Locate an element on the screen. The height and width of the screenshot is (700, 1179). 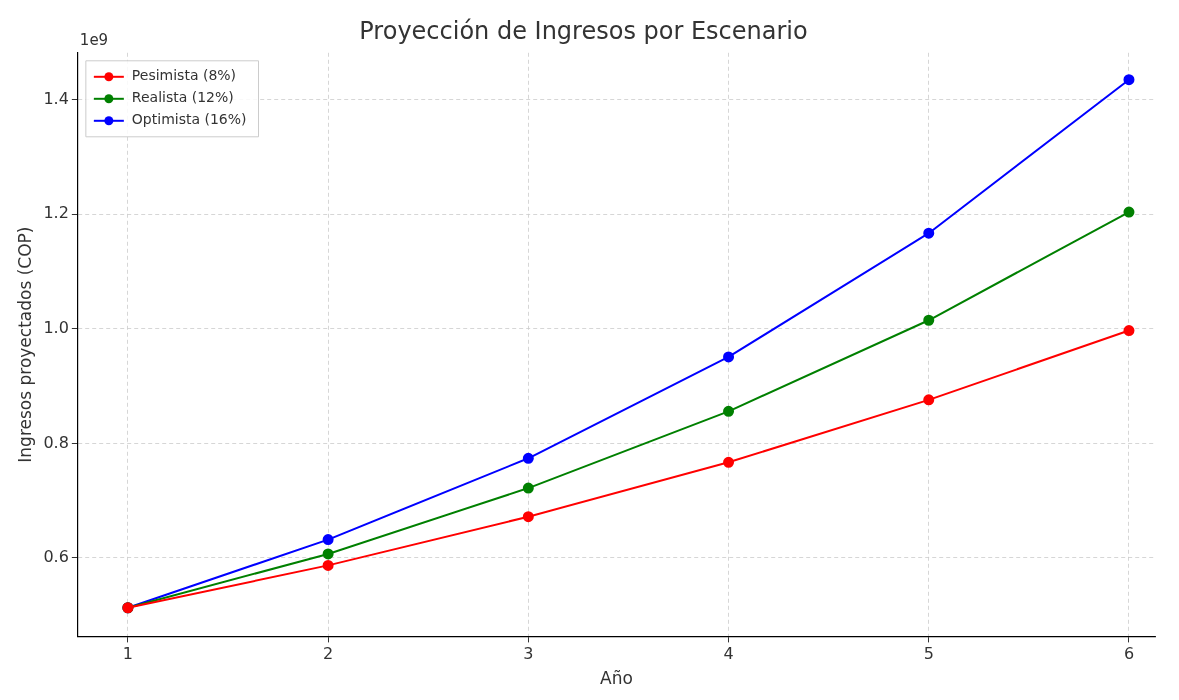
y-tick-label: 0.6 is located at coordinates (56, 557).